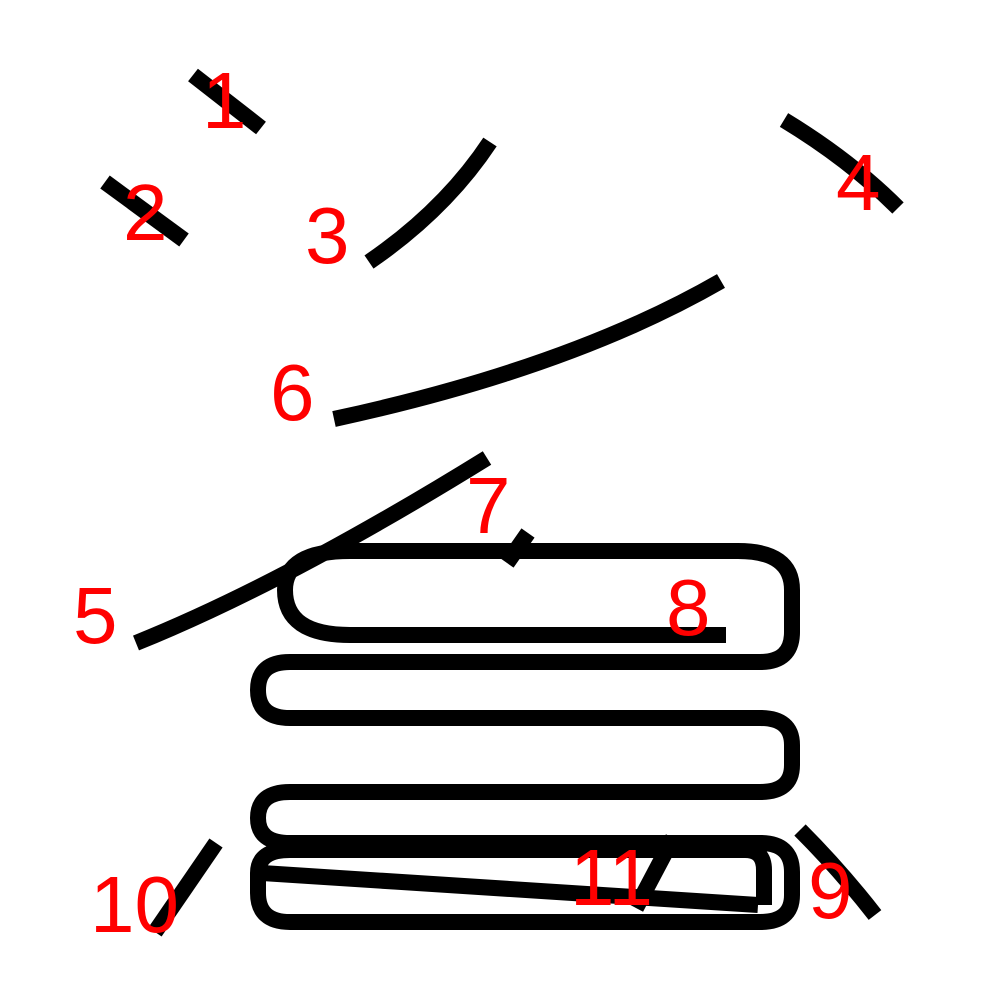  I want to click on stroke-number-1: 1, so click(224, 100).